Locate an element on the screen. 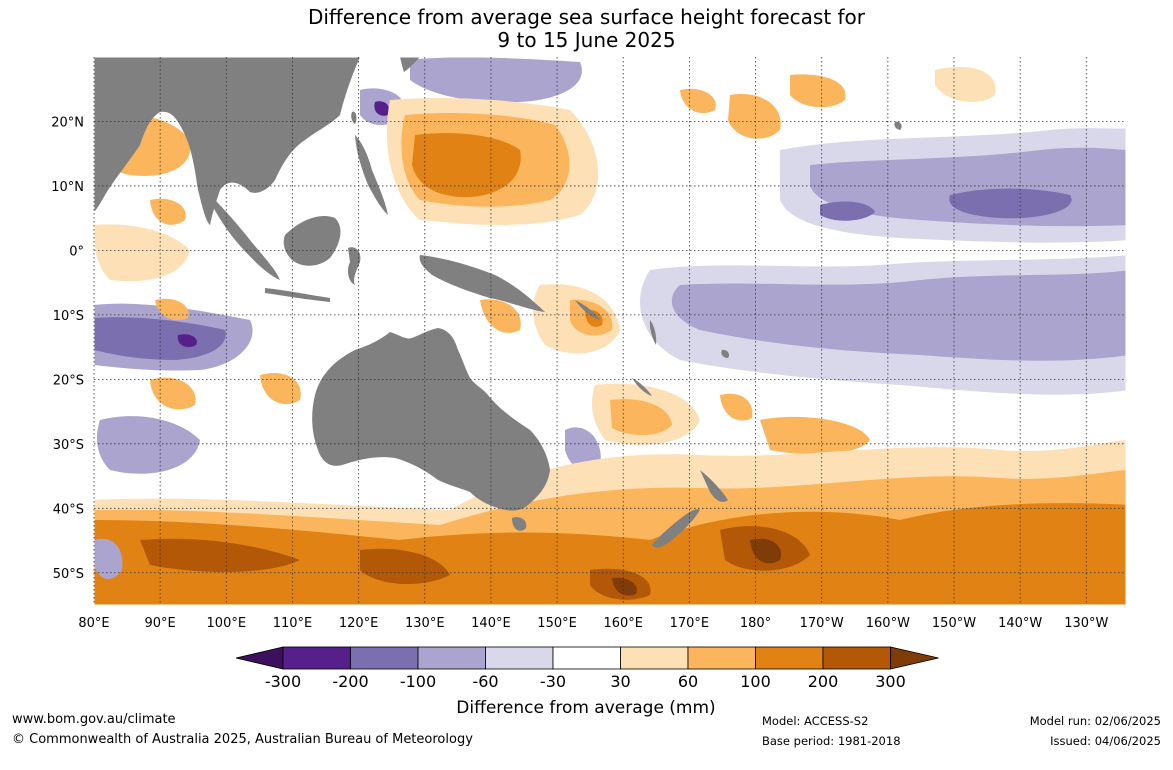 The height and width of the screenshot is (770, 1173). colorbar-tick-label: 300 is located at coordinates (890, 681).